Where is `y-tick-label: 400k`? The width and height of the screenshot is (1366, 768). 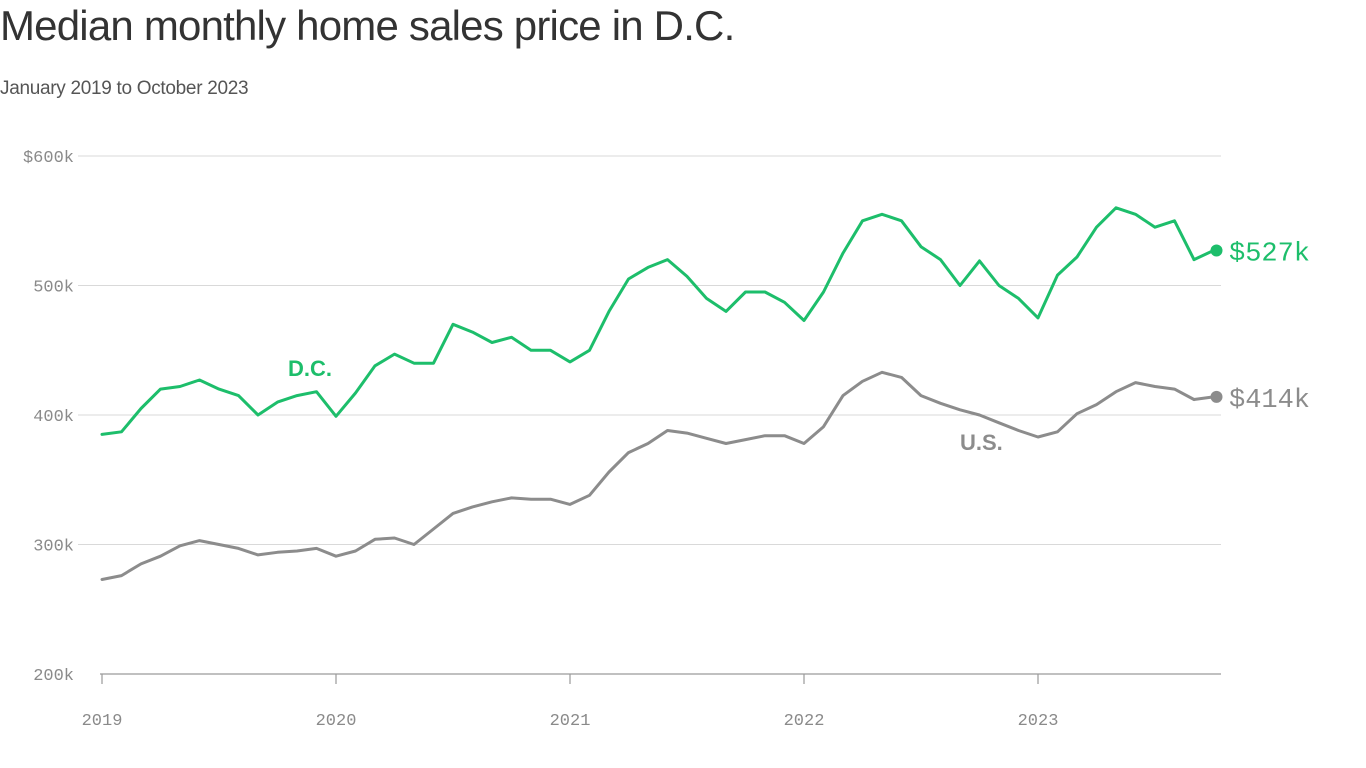
y-tick-label: 400k is located at coordinates (53, 417).